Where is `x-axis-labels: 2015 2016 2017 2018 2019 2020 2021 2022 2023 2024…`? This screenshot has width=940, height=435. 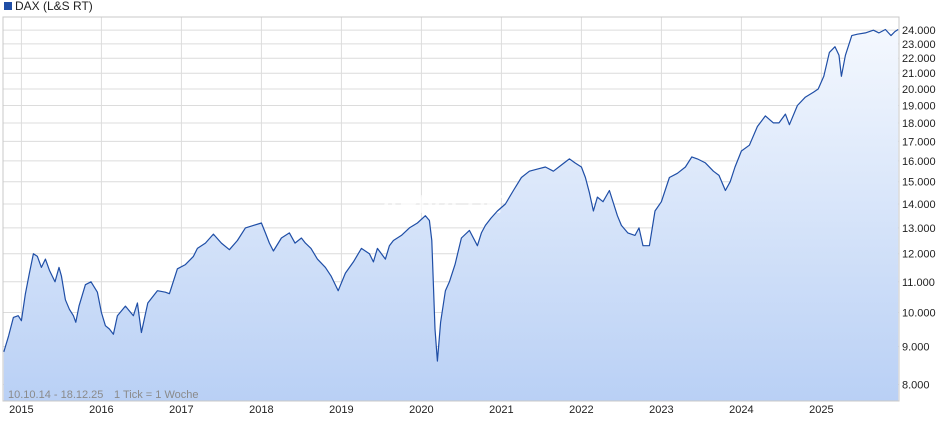 x-axis-labels: 2015 2016 2017 2018 2019 2020 2021 2022 2023 2024… is located at coordinates (421, 410).